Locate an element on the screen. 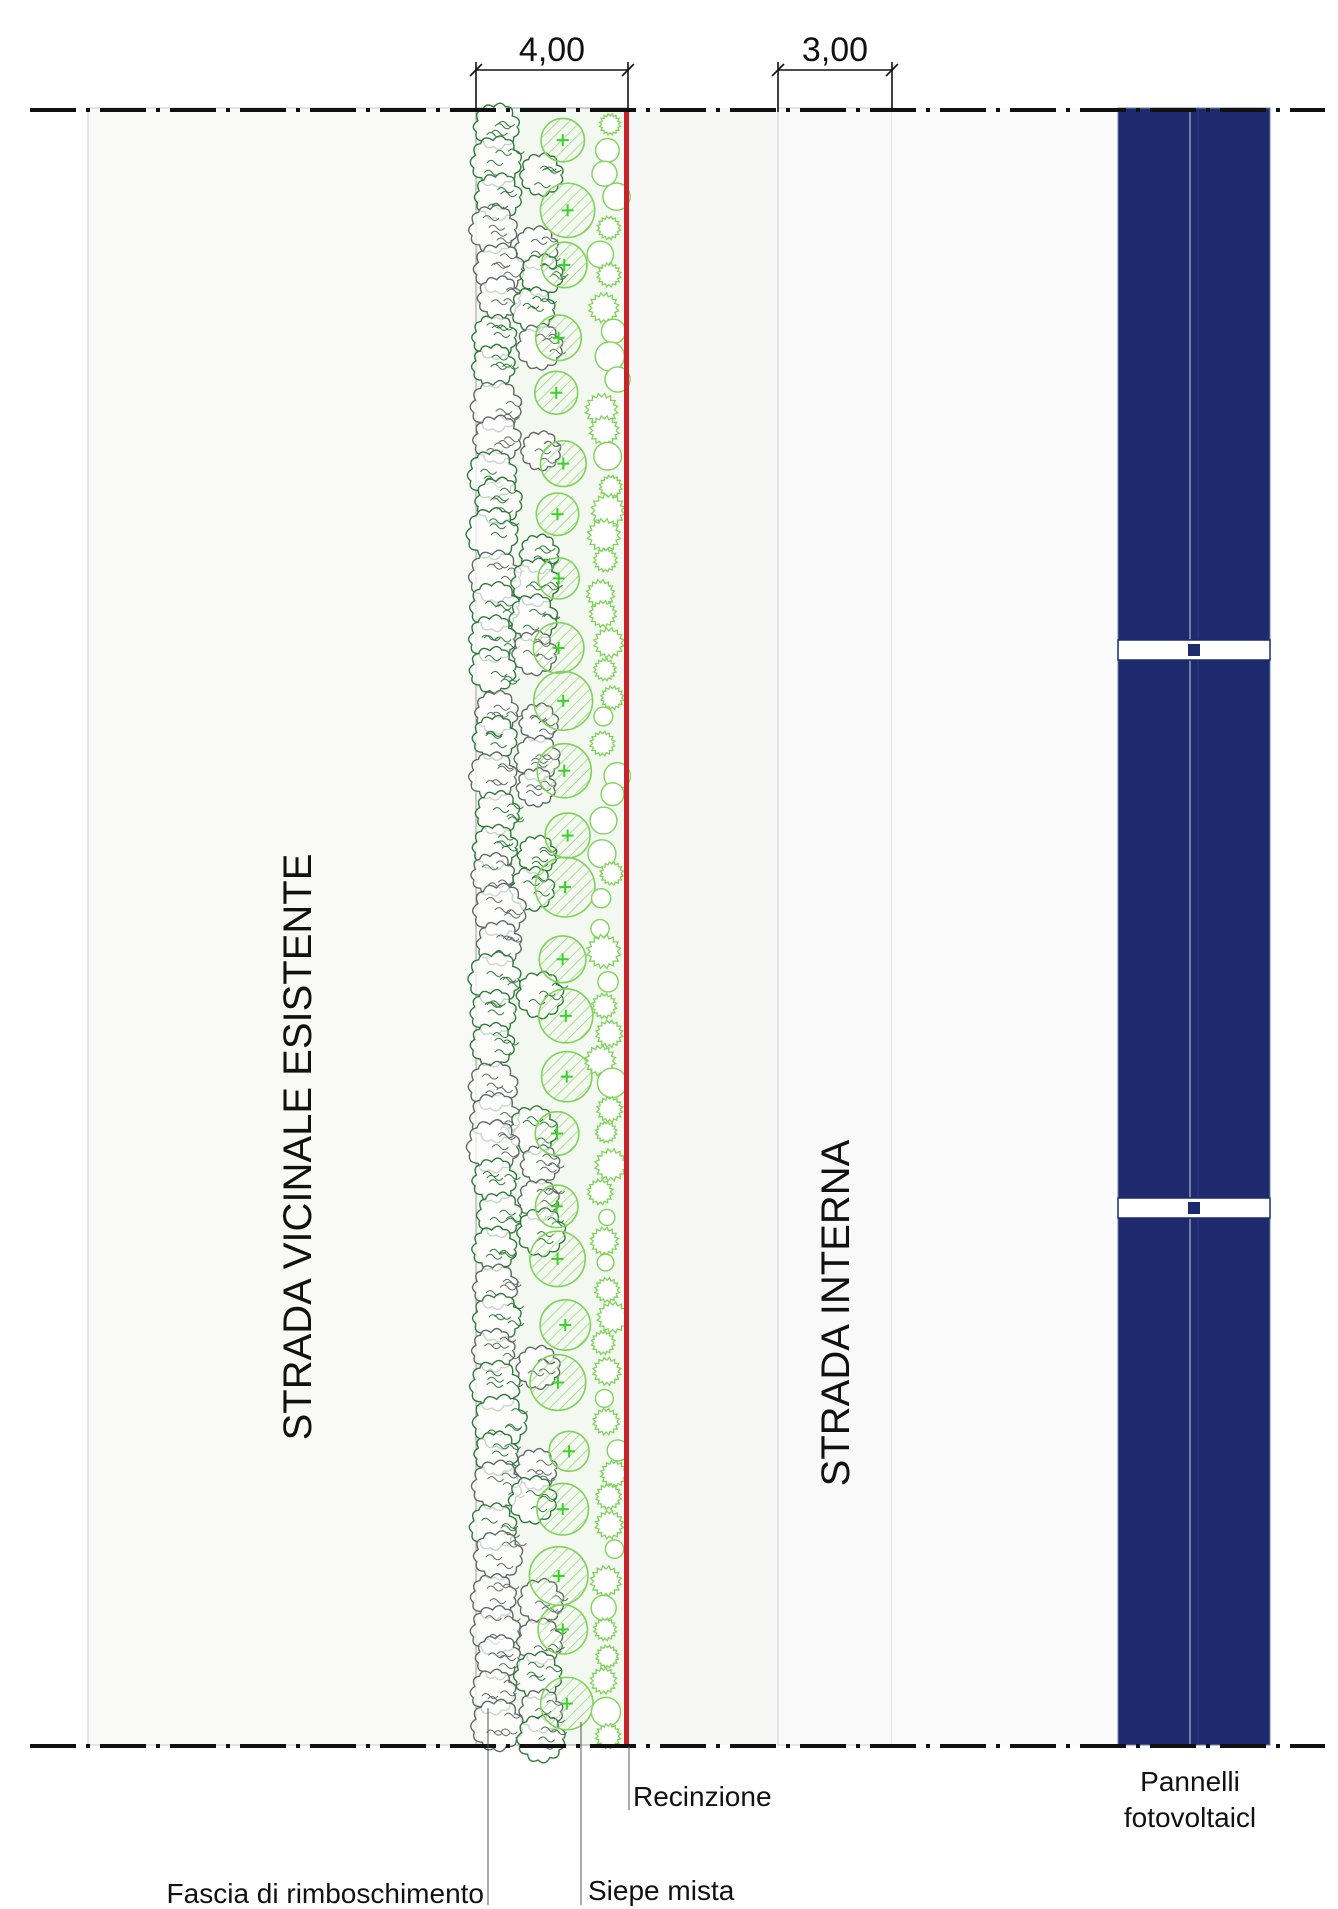 Image resolution: width=1338 pixels, height=1909 pixels. internal-road-label: STRADA INTERNA is located at coordinates (836, 1312).